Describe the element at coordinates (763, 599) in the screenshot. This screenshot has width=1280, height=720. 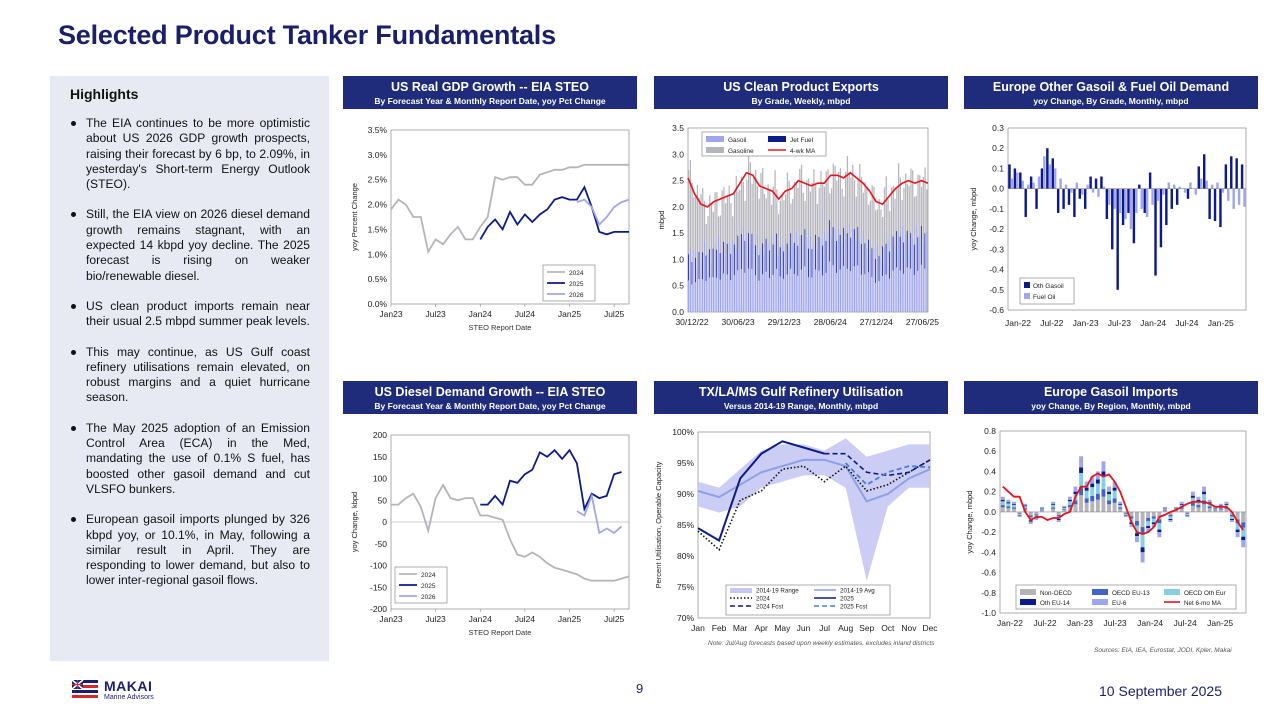
I see `legend-label: 2024` at that location.